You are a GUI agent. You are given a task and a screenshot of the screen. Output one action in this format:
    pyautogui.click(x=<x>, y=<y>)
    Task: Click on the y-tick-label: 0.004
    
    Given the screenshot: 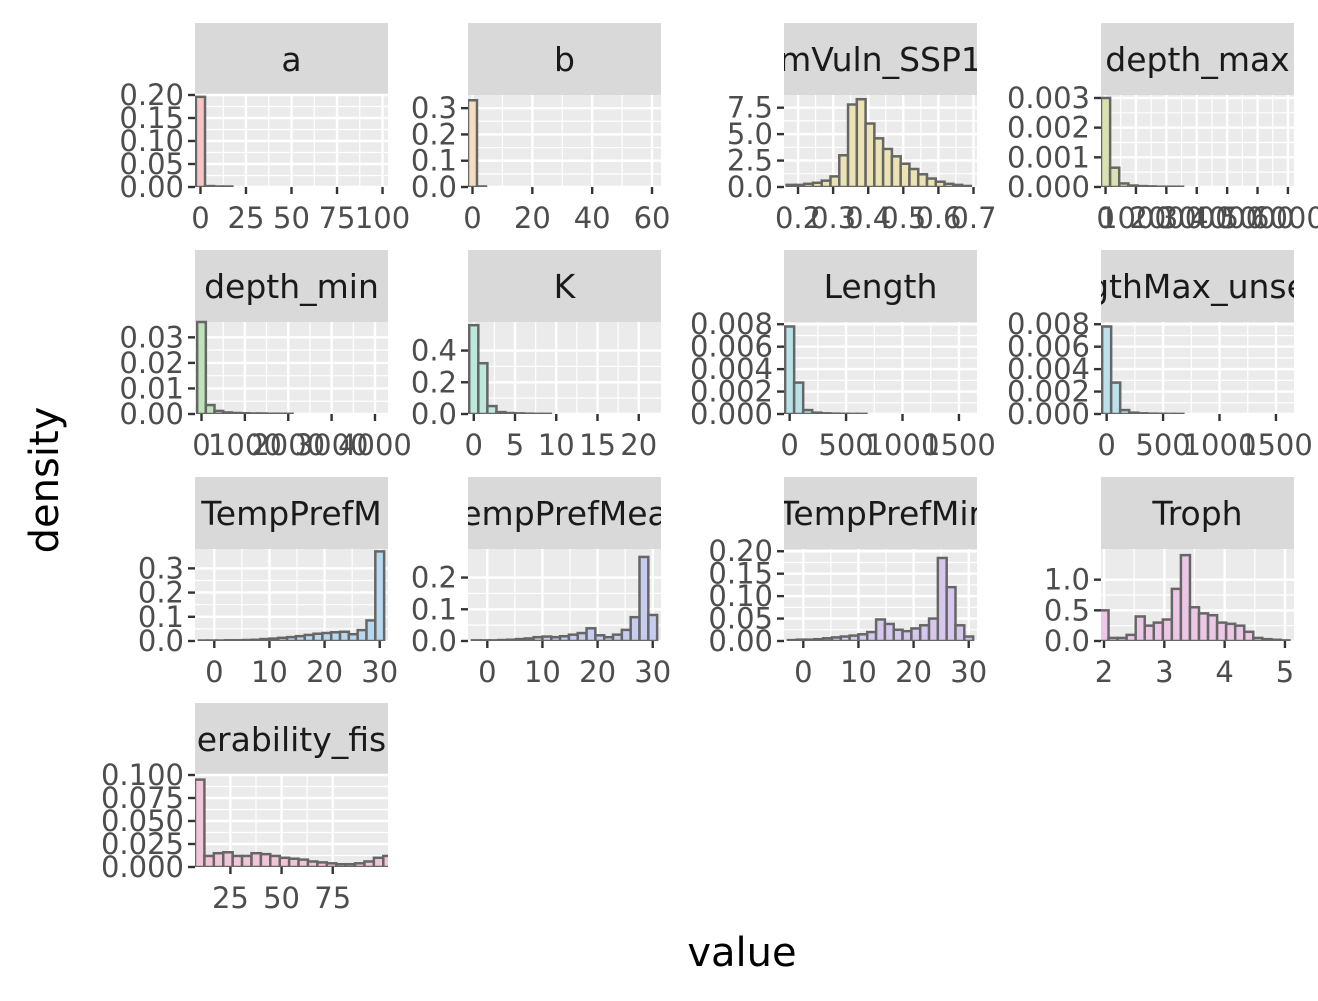 What is the action you would take?
    pyautogui.click(x=731, y=369)
    